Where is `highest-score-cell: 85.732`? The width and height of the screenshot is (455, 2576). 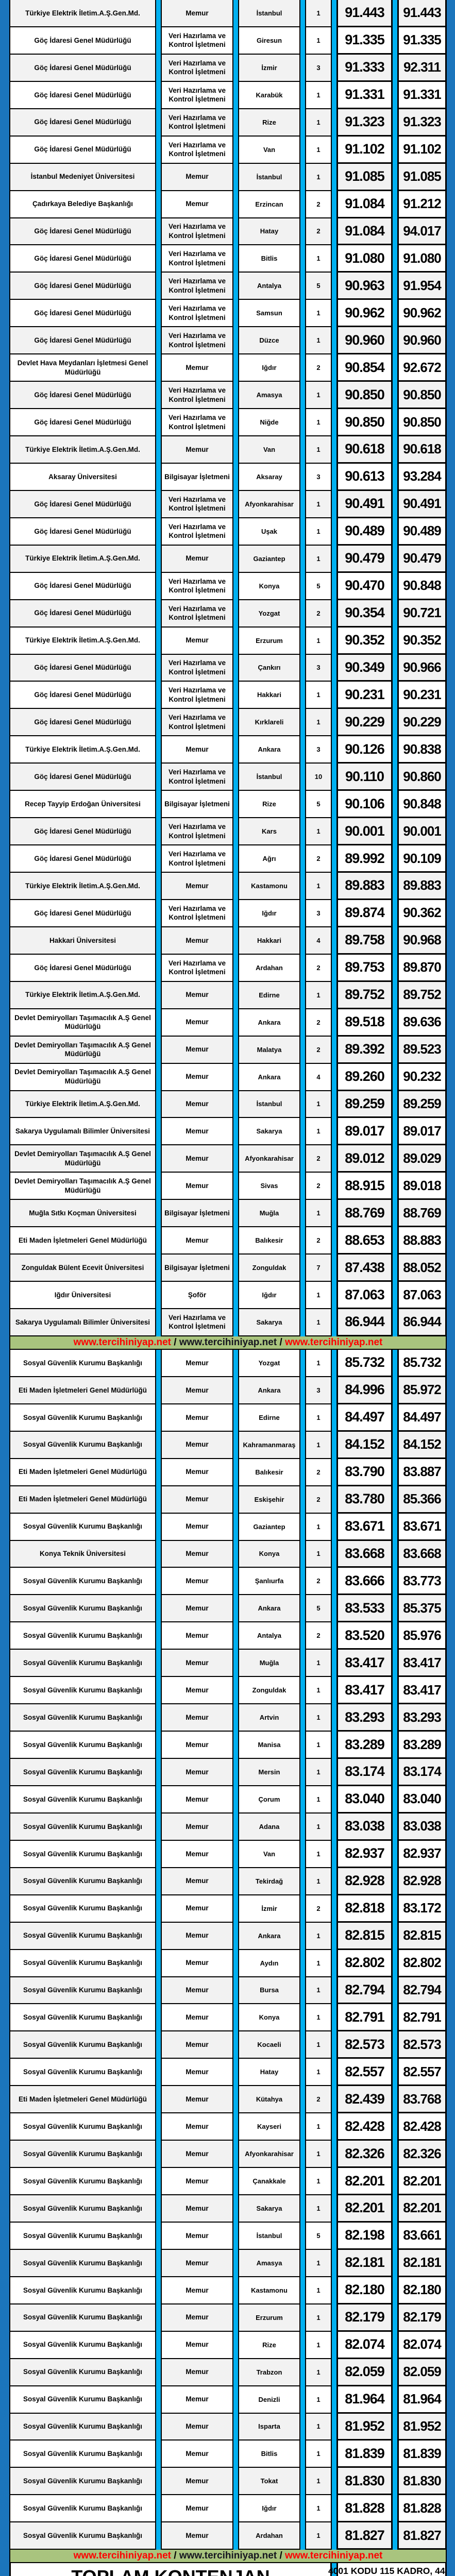 highest-score-cell: 85.732 is located at coordinates (422, 1363).